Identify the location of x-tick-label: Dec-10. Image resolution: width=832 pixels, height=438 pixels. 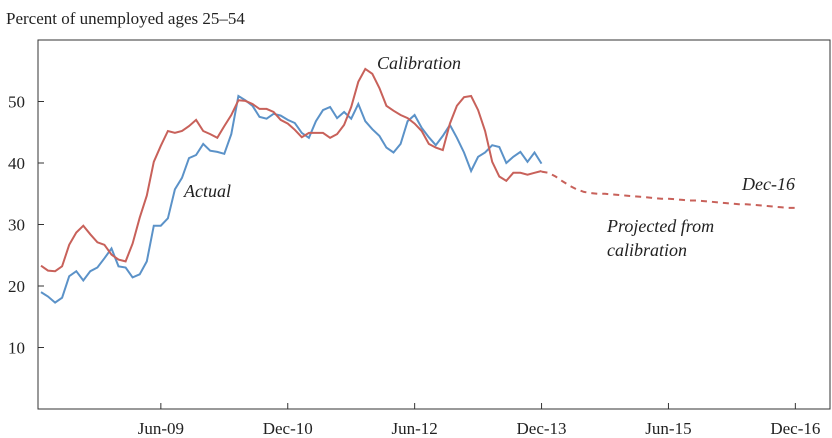
(288, 428).